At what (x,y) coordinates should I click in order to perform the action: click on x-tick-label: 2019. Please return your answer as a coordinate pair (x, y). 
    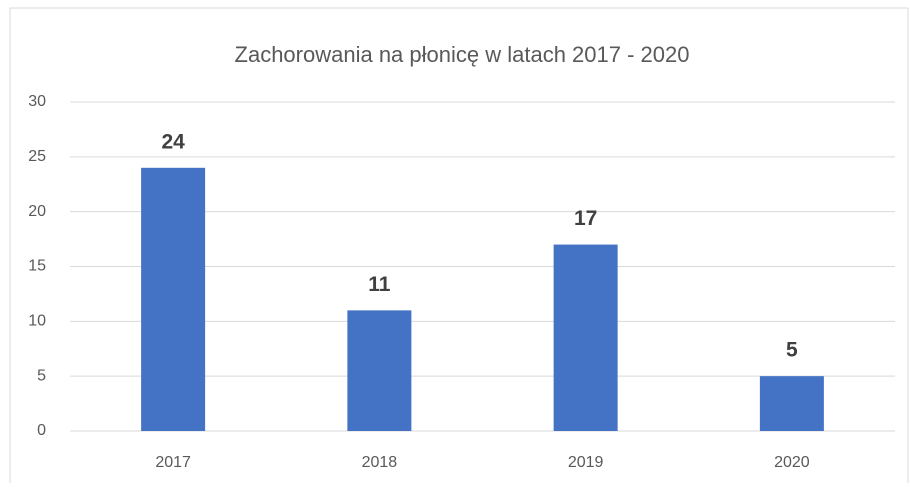
    Looking at the image, I should click on (586, 462).